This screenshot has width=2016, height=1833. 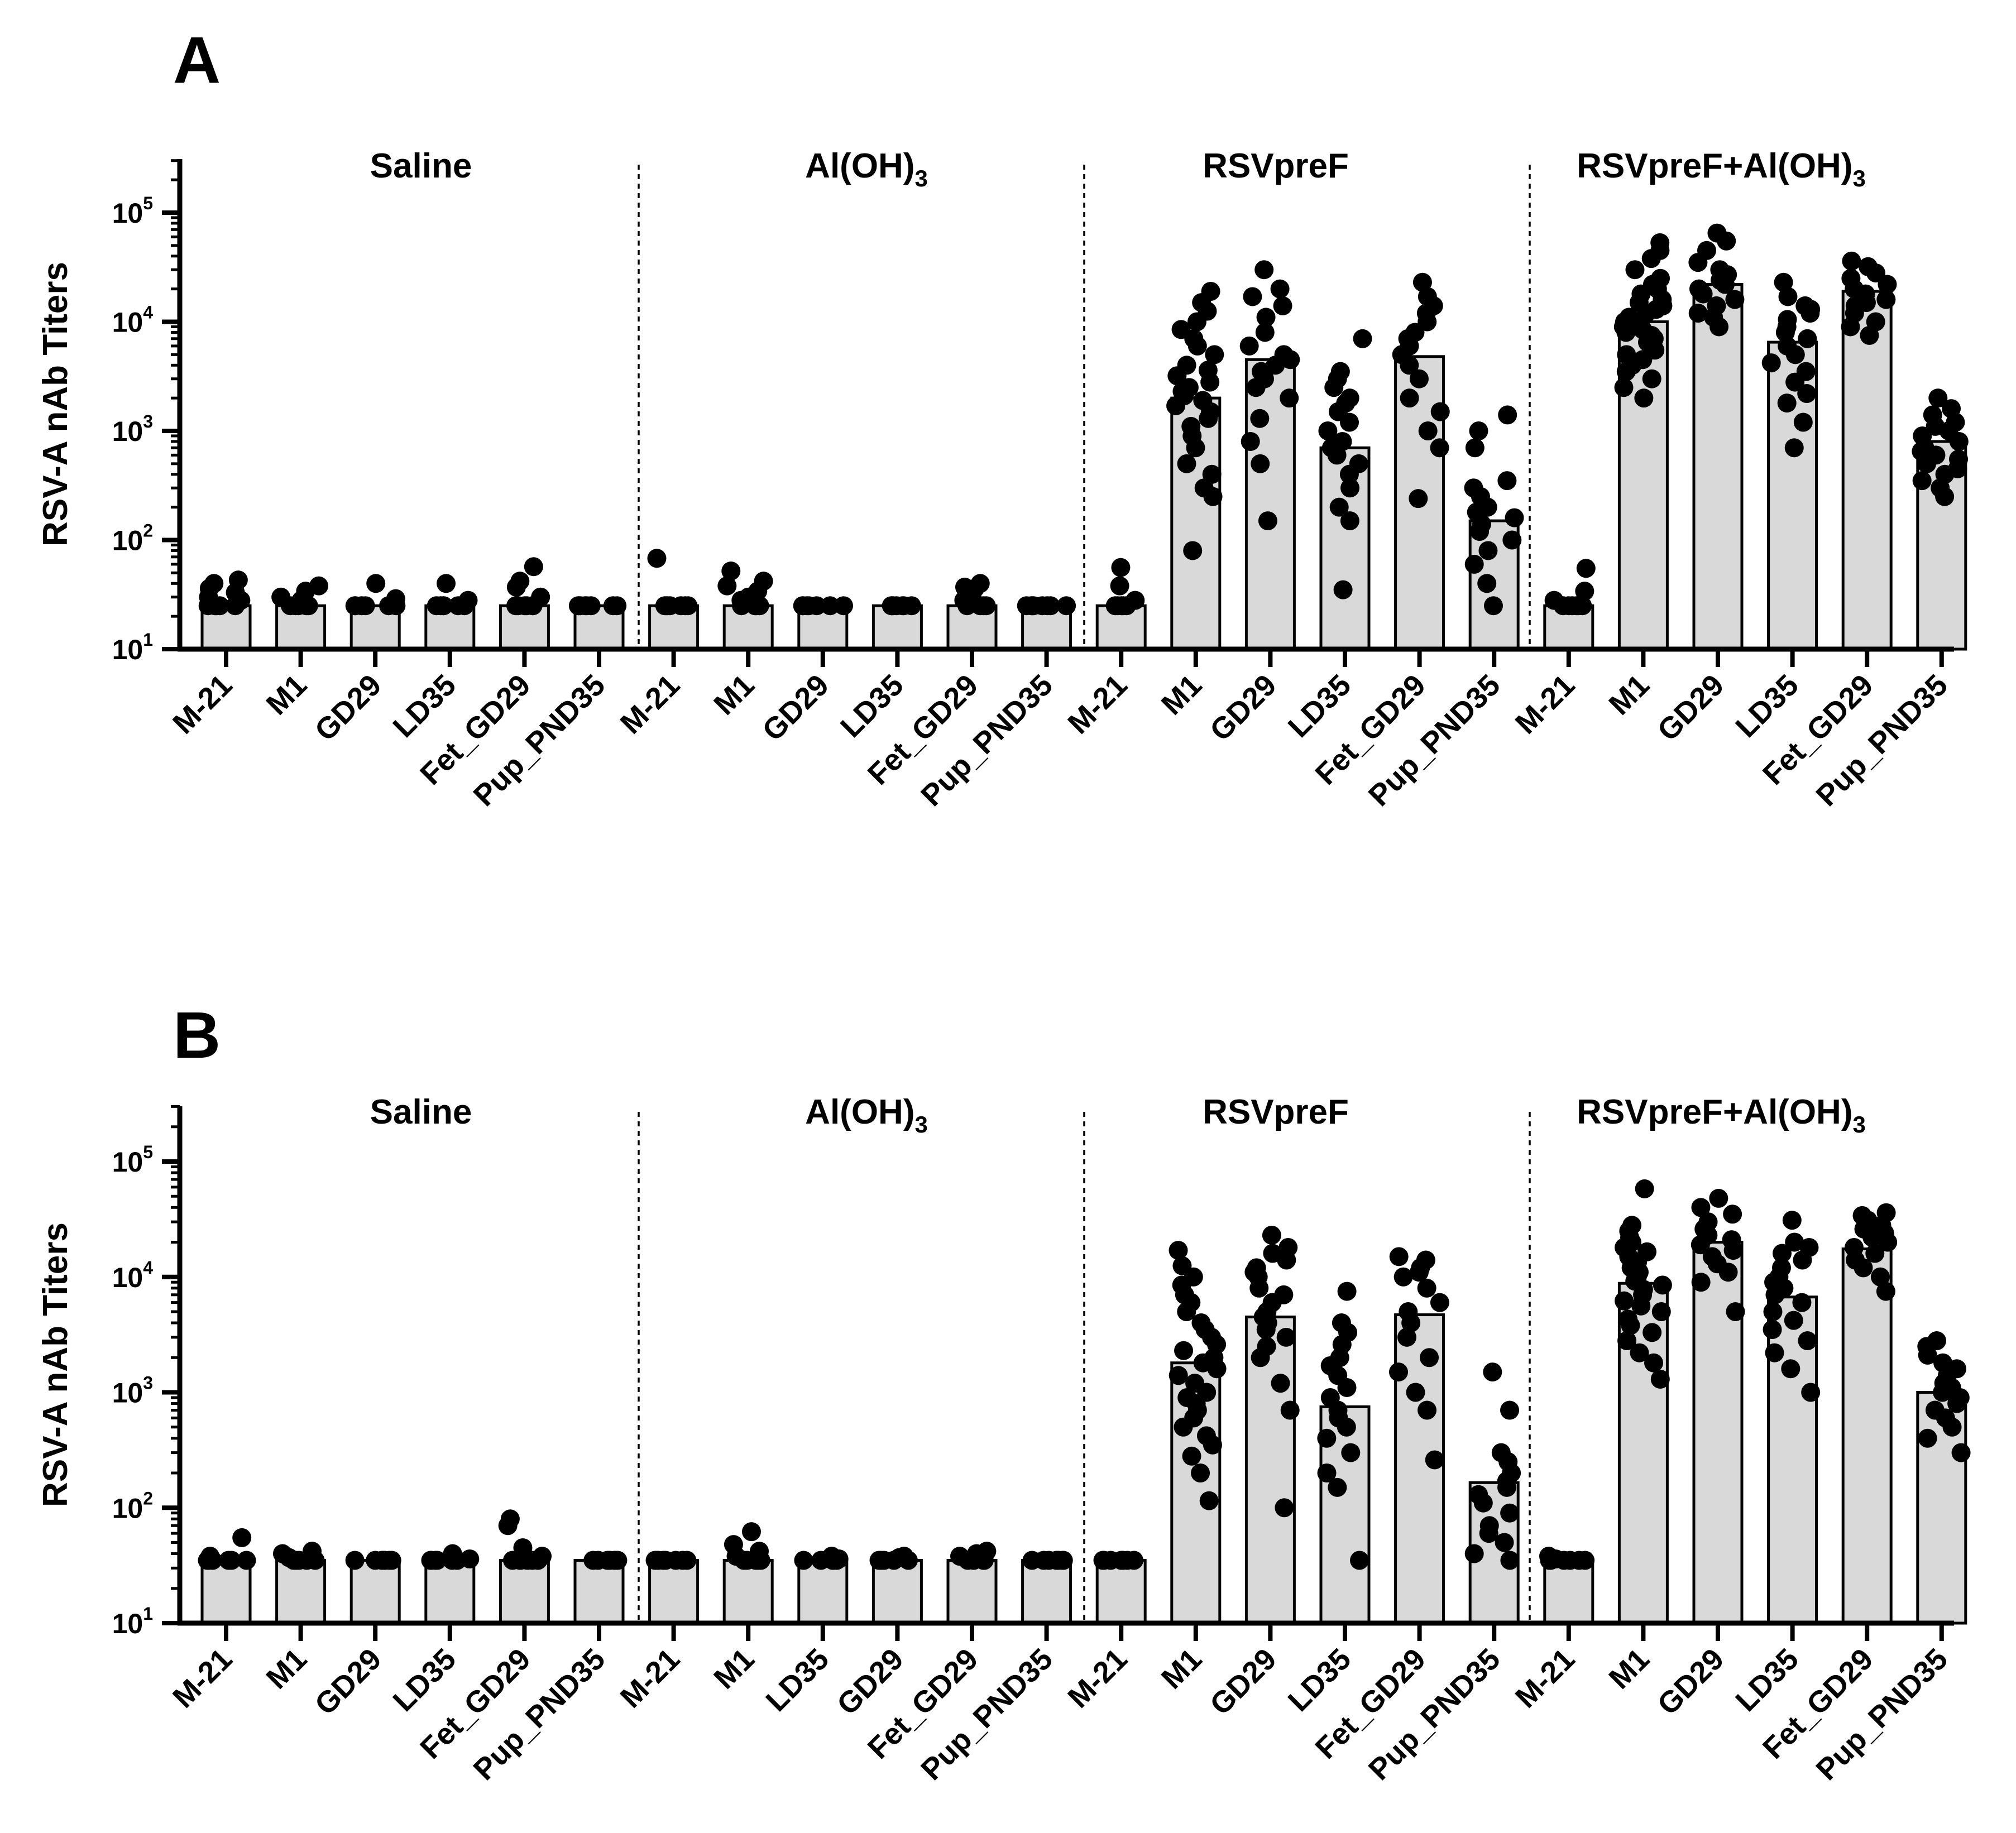 What do you see at coordinates (133, 1275) in the screenshot?
I see `y-tick-label: 10⁴` at bounding box center [133, 1275].